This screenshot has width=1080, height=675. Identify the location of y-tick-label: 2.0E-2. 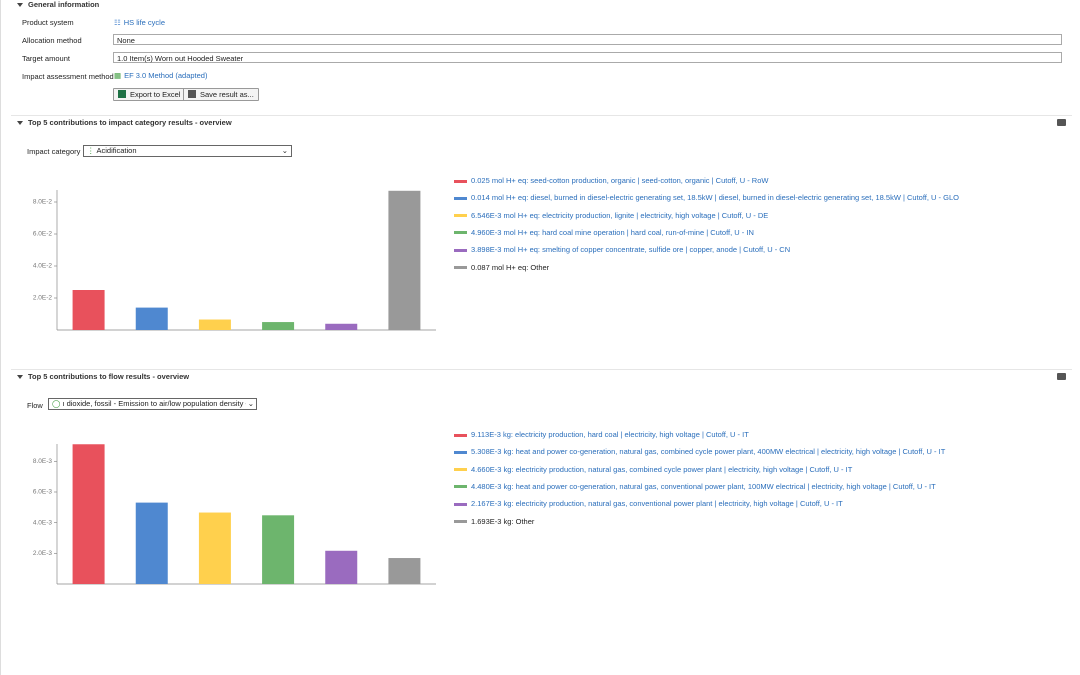
(43, 298).